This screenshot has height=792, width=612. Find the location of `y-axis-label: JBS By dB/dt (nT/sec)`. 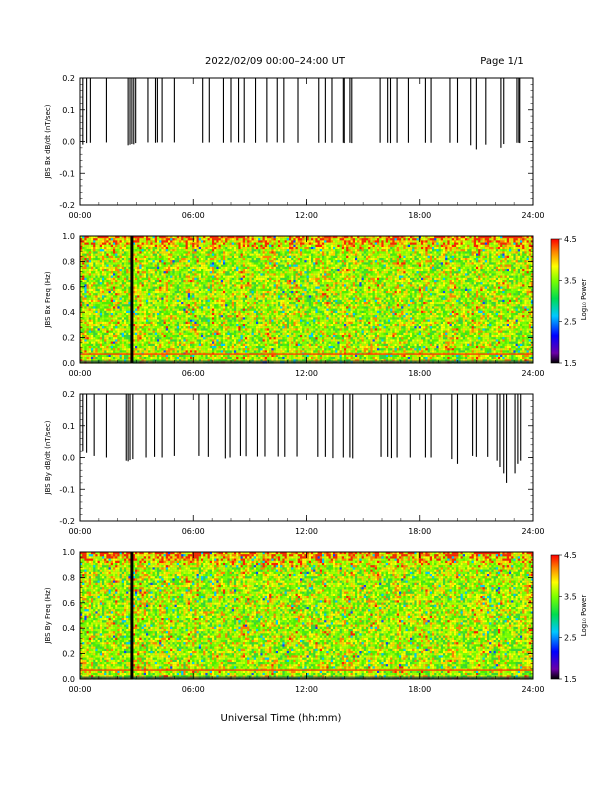

y-axis-label: JBS By dB/dt (nT/sec) is located at coordinates (48, 457).